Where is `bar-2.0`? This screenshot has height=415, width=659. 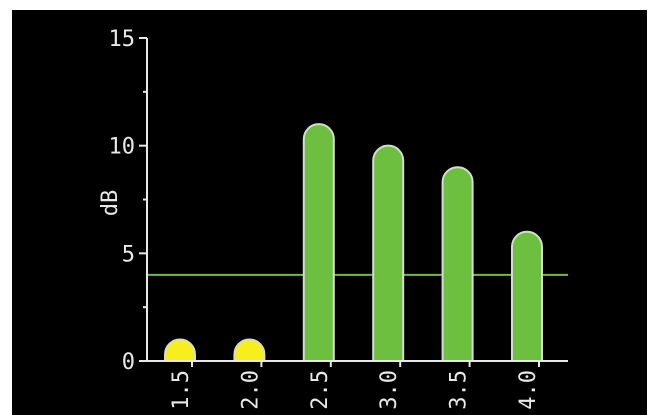
bar-2.0 is located at coordinates (249, 350).